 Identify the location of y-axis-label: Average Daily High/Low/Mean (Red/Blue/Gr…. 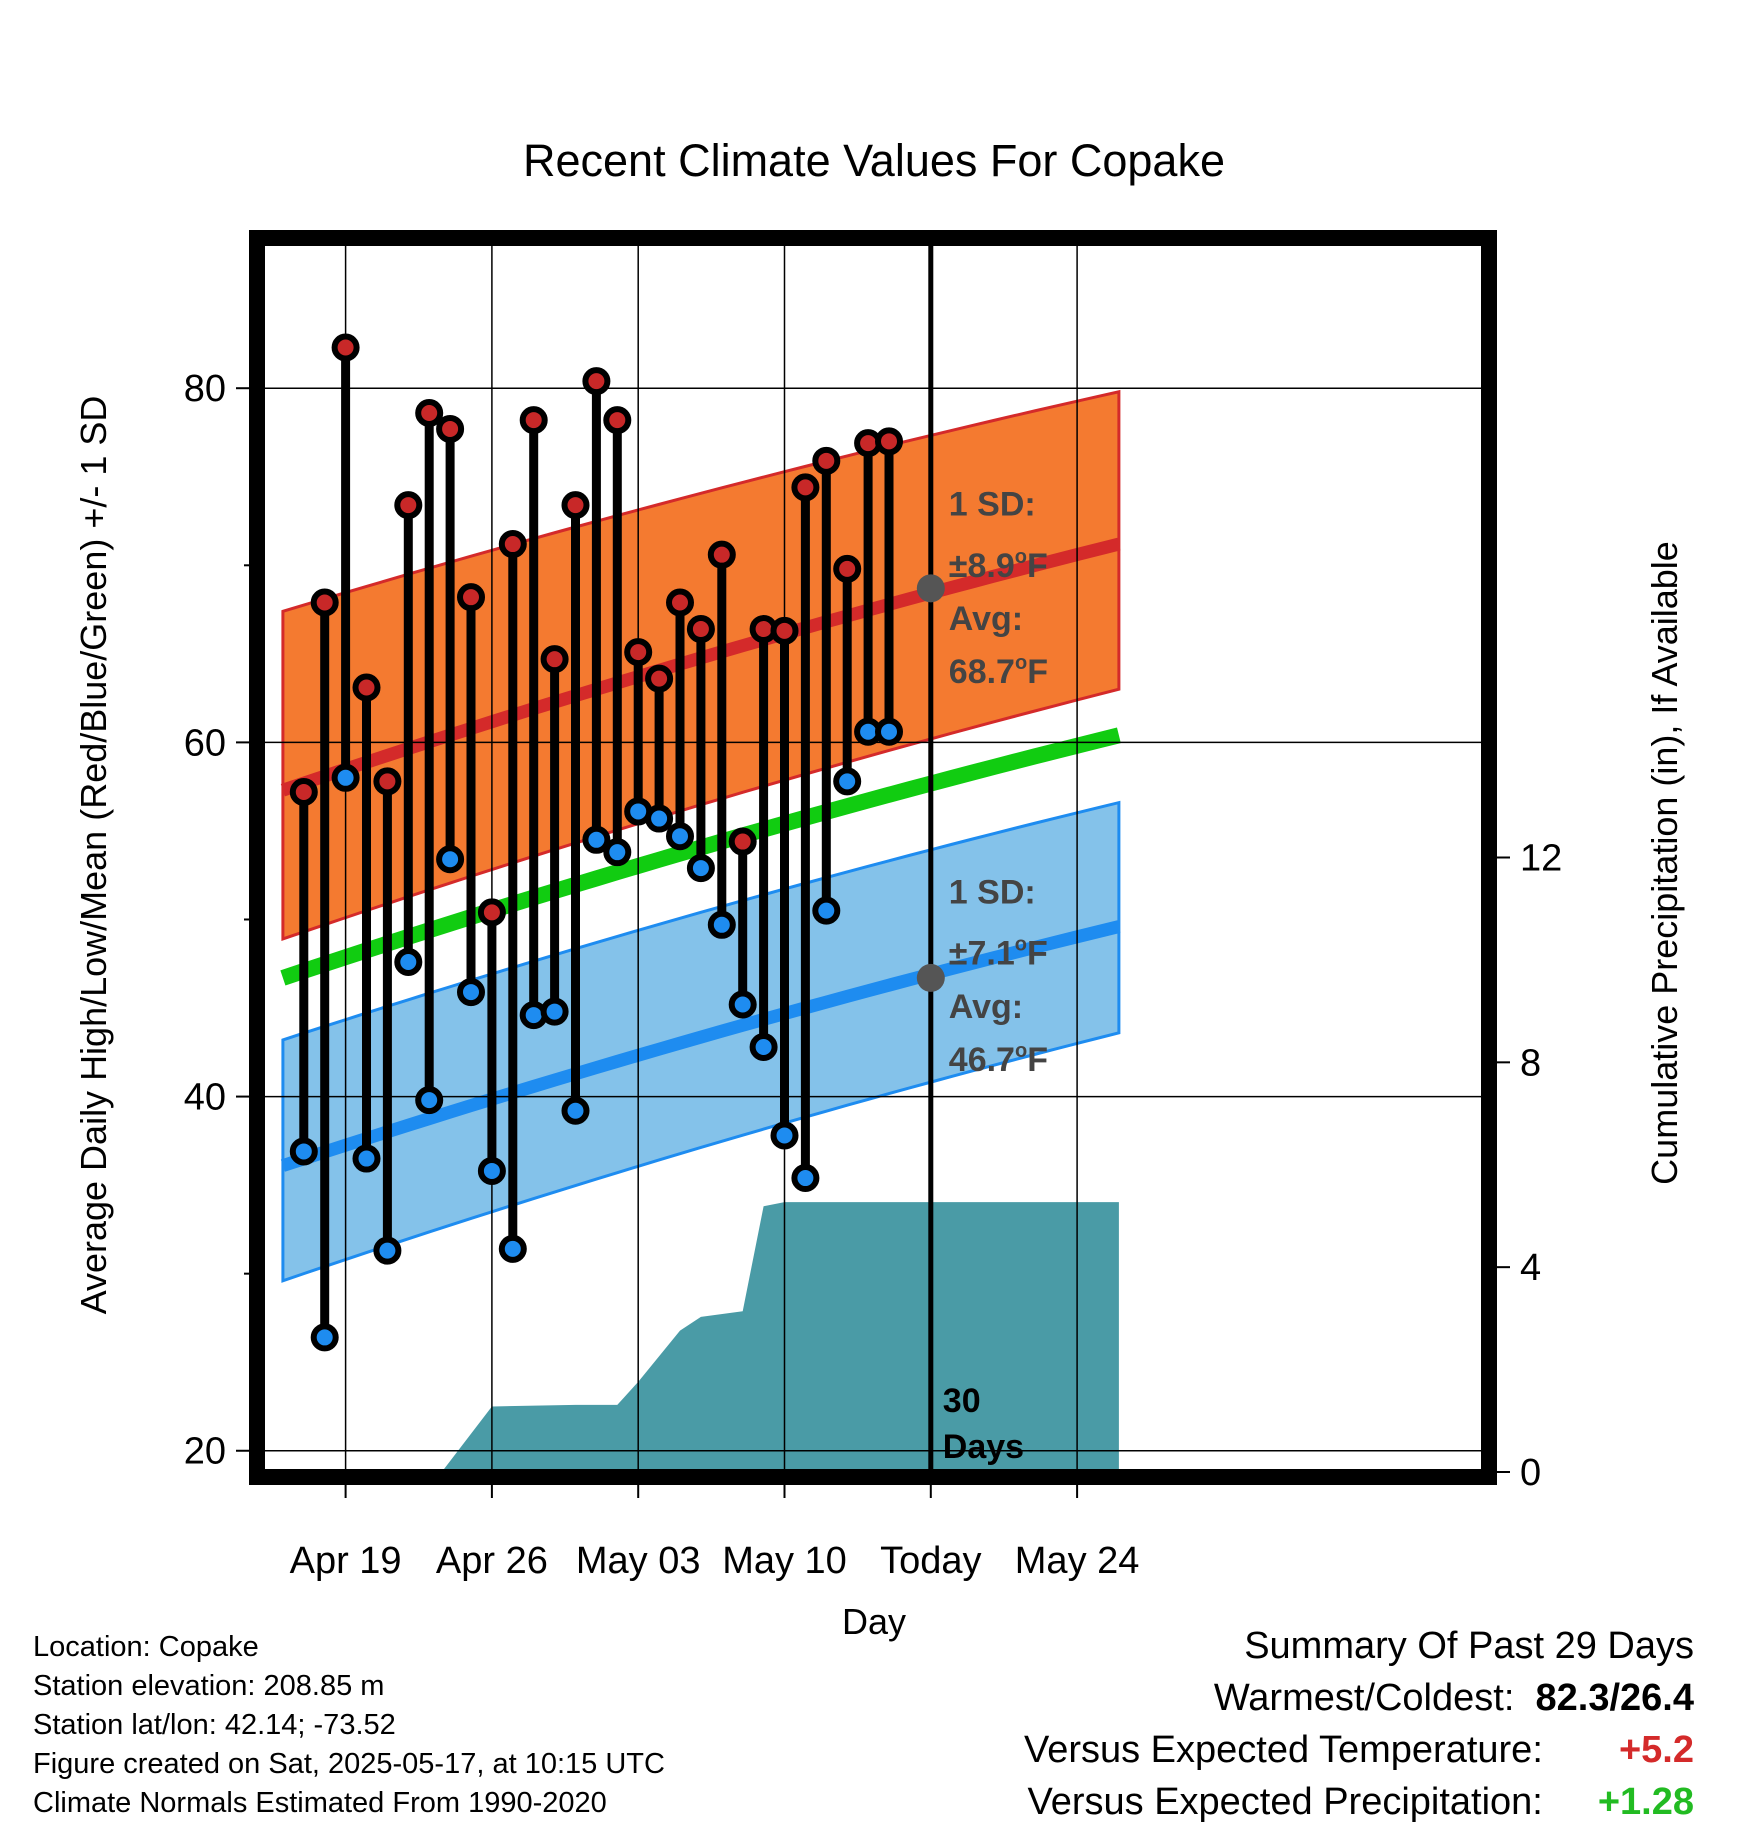
(93, 855).